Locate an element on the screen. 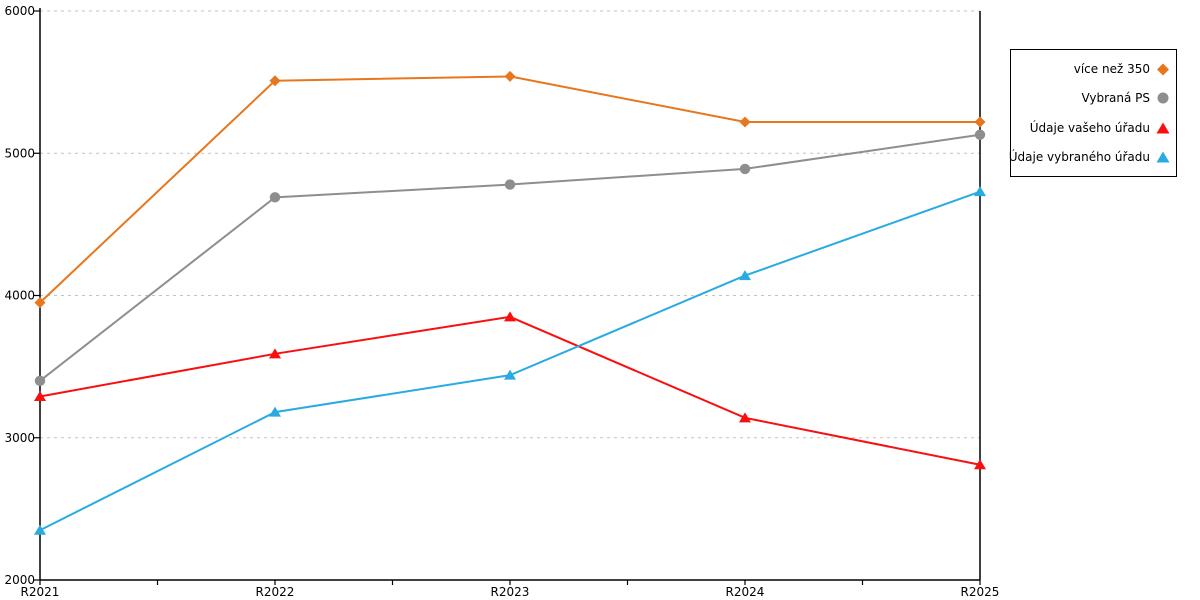 This screenshot has width=1200, height=600. svg-text: 2000 is located at coordinates (19, 580).